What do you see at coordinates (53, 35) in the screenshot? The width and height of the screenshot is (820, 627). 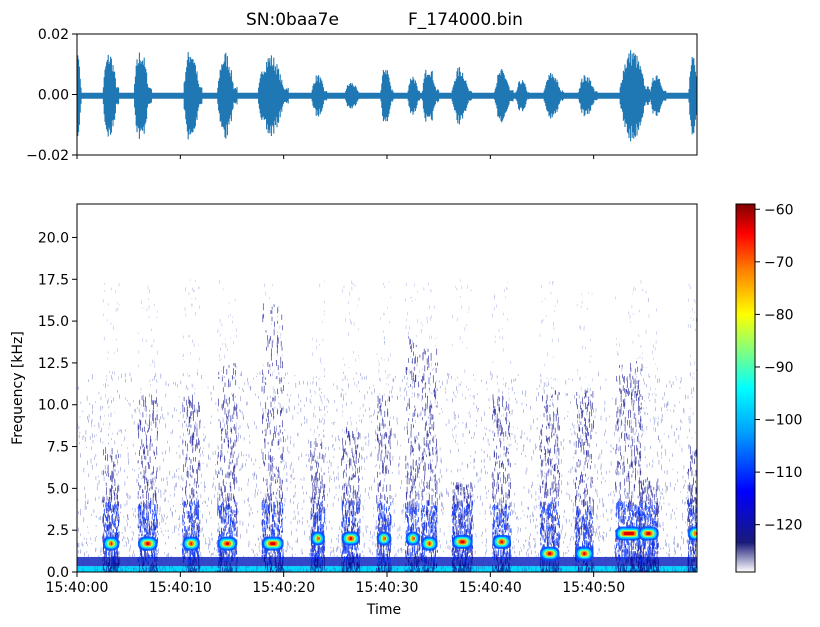 I see `waveform-y-tick-label: 0.02` at bounding box center [53, 35].